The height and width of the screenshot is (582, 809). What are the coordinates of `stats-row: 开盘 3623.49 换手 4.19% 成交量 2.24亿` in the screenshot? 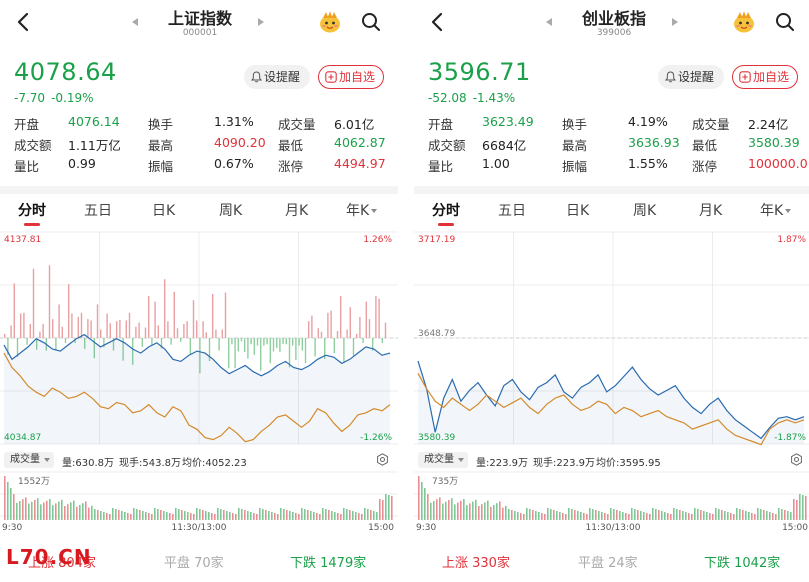 It's located at (613, 124).